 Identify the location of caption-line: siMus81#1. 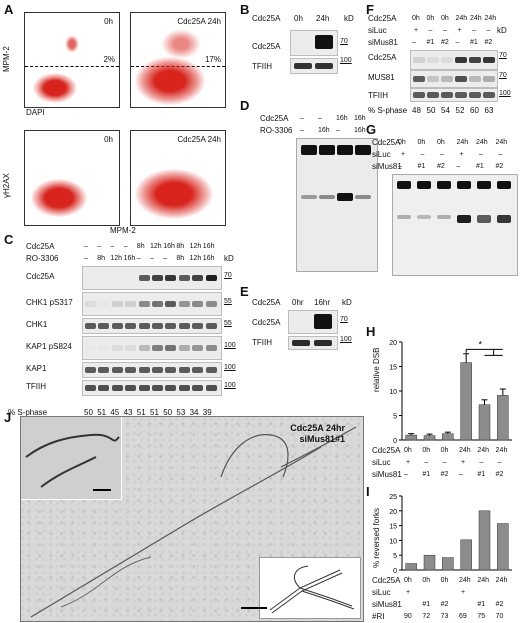
(322, 439).